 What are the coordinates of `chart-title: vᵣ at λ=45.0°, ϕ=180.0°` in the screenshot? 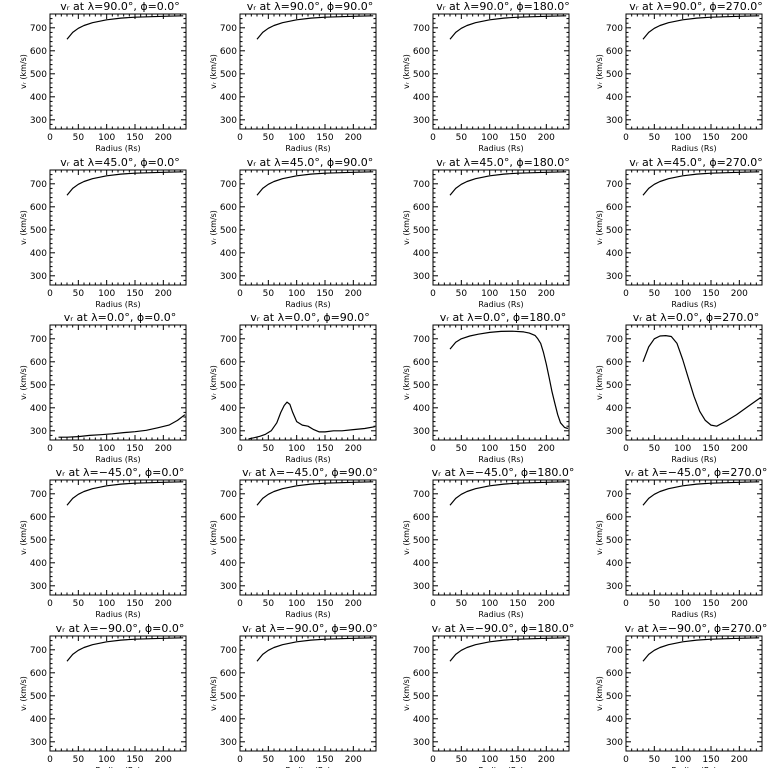 It's located at (503, 162).